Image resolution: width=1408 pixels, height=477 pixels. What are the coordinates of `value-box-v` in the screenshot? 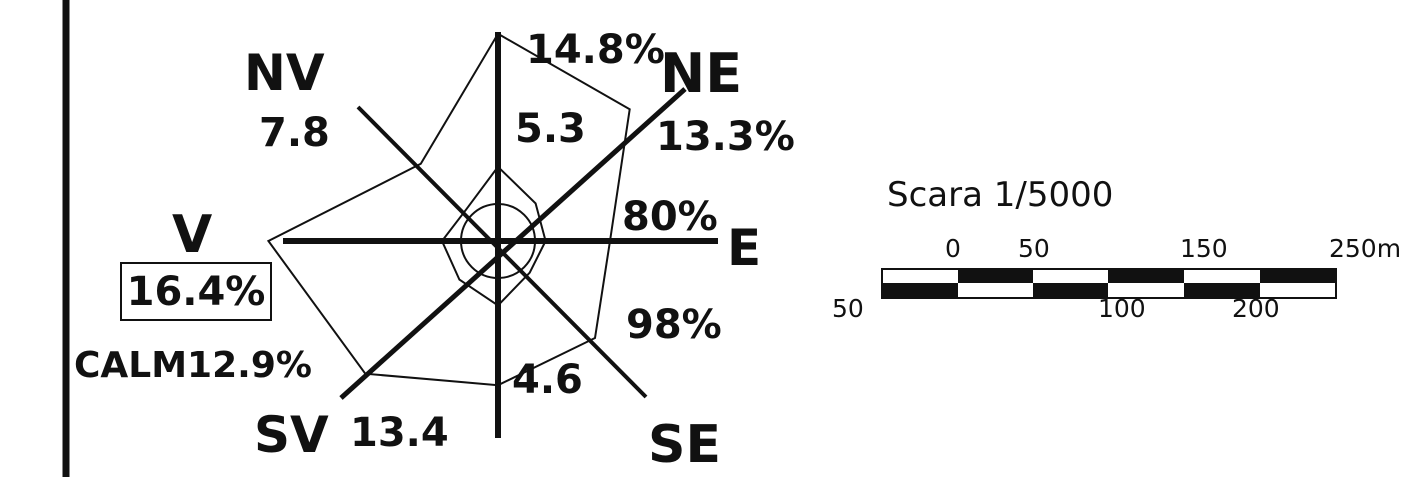 It's located at (196, 291).